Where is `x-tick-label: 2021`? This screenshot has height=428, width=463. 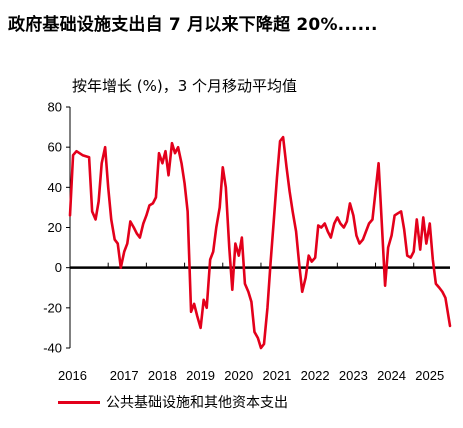
x-tick-label: 2021 is located at coordinates (276, 375).